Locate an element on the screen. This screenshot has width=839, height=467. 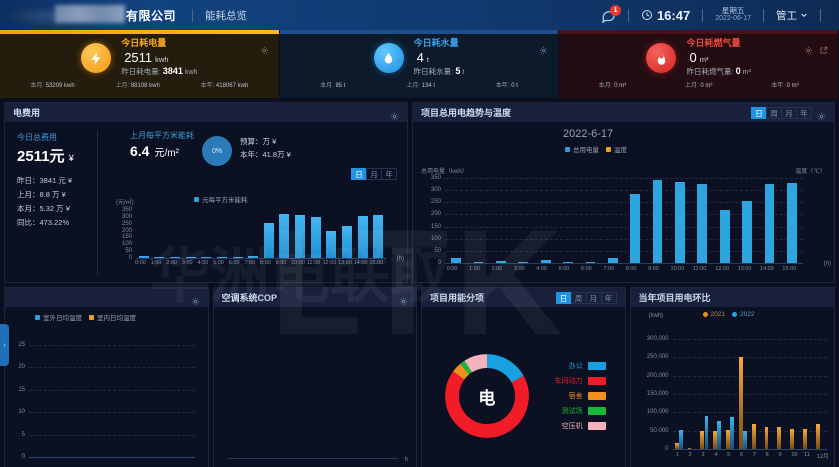
y-tick: 50 is located at coordinates (128, 251).